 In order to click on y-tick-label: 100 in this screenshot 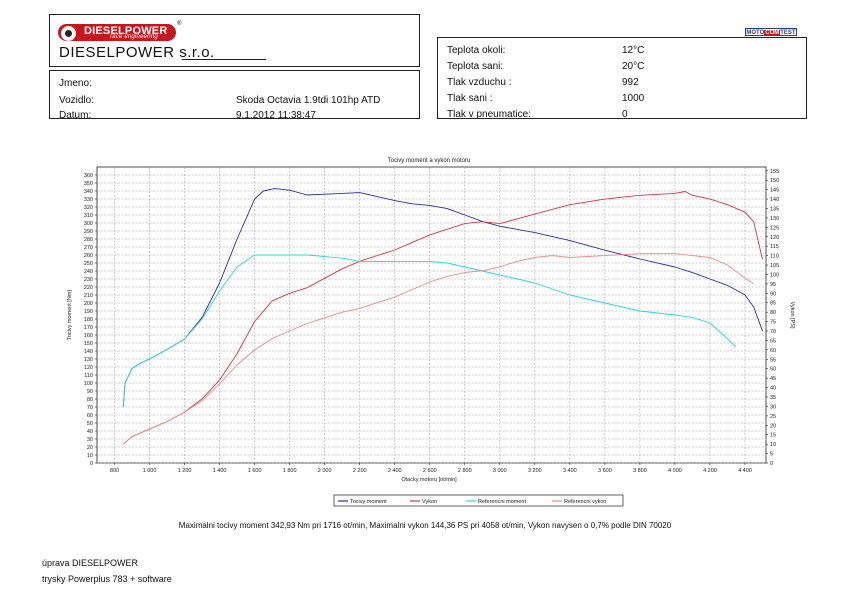, I will do `click(88, 384)`.